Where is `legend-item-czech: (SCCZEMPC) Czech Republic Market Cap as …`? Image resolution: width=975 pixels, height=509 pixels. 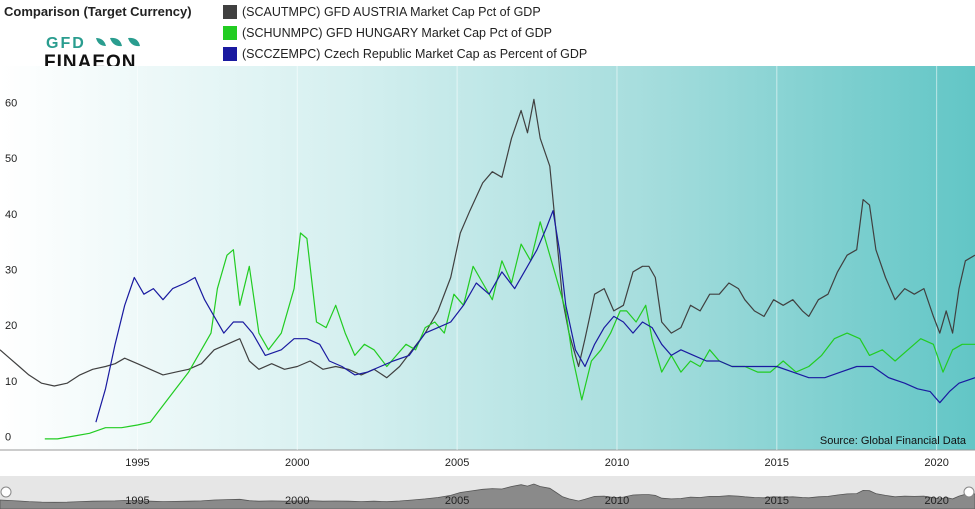 legend-item-czech: (SCCZEMPC) Czech Republic Market Cap as … is located at coordinates (405, 54).